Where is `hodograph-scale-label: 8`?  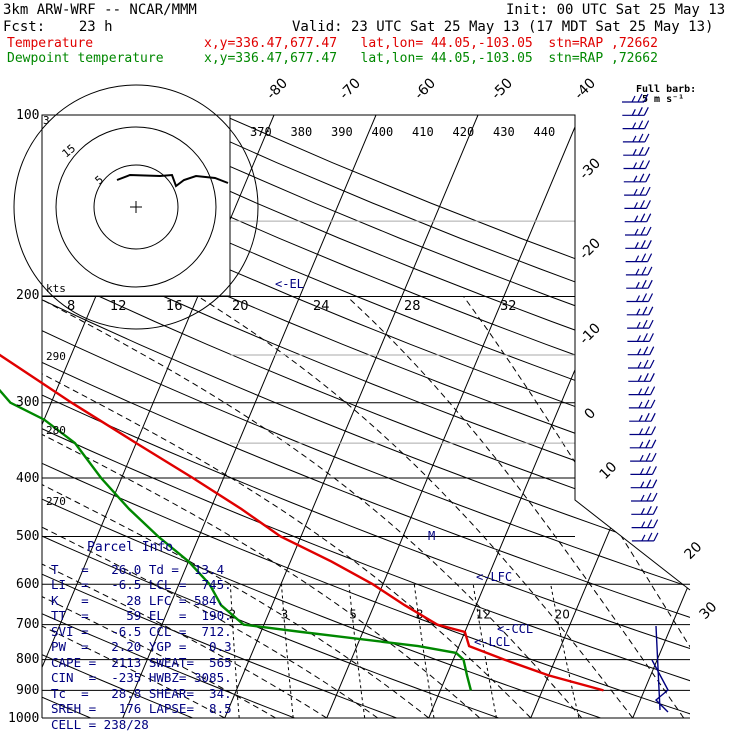
hodograph-scale-label: 8 is located at coordinates (71, 306).